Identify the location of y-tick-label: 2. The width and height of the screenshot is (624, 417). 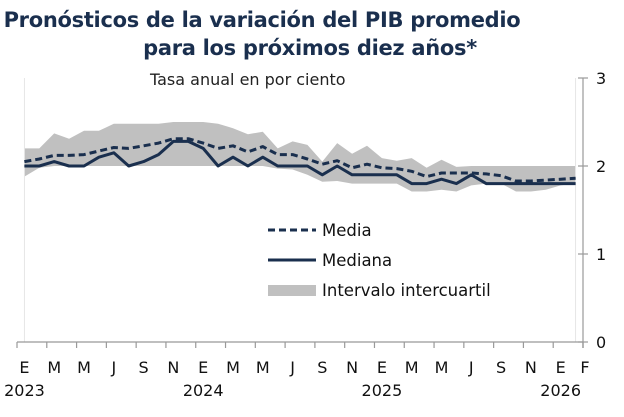
(601, 166).